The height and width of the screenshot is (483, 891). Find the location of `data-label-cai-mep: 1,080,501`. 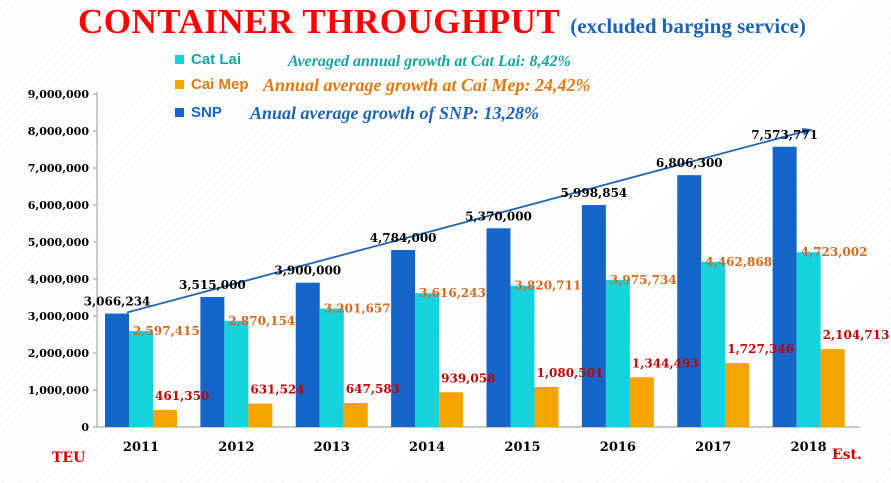

data-label-cai-mep: 1,080,501 is located at coordinates (570, 373).